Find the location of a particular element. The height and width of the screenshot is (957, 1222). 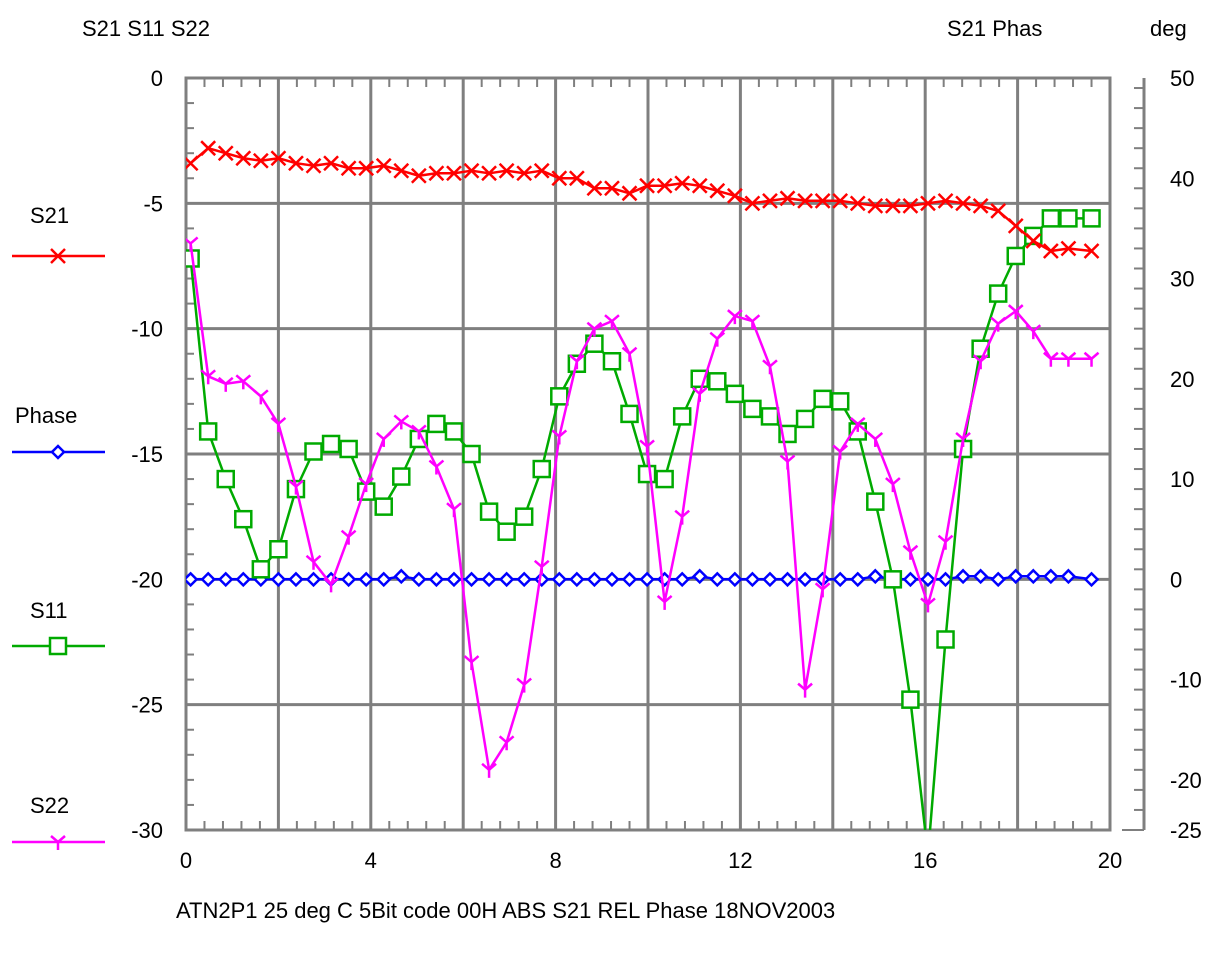

y-left-tick-label: 0 is located at coordinates (157, 78).